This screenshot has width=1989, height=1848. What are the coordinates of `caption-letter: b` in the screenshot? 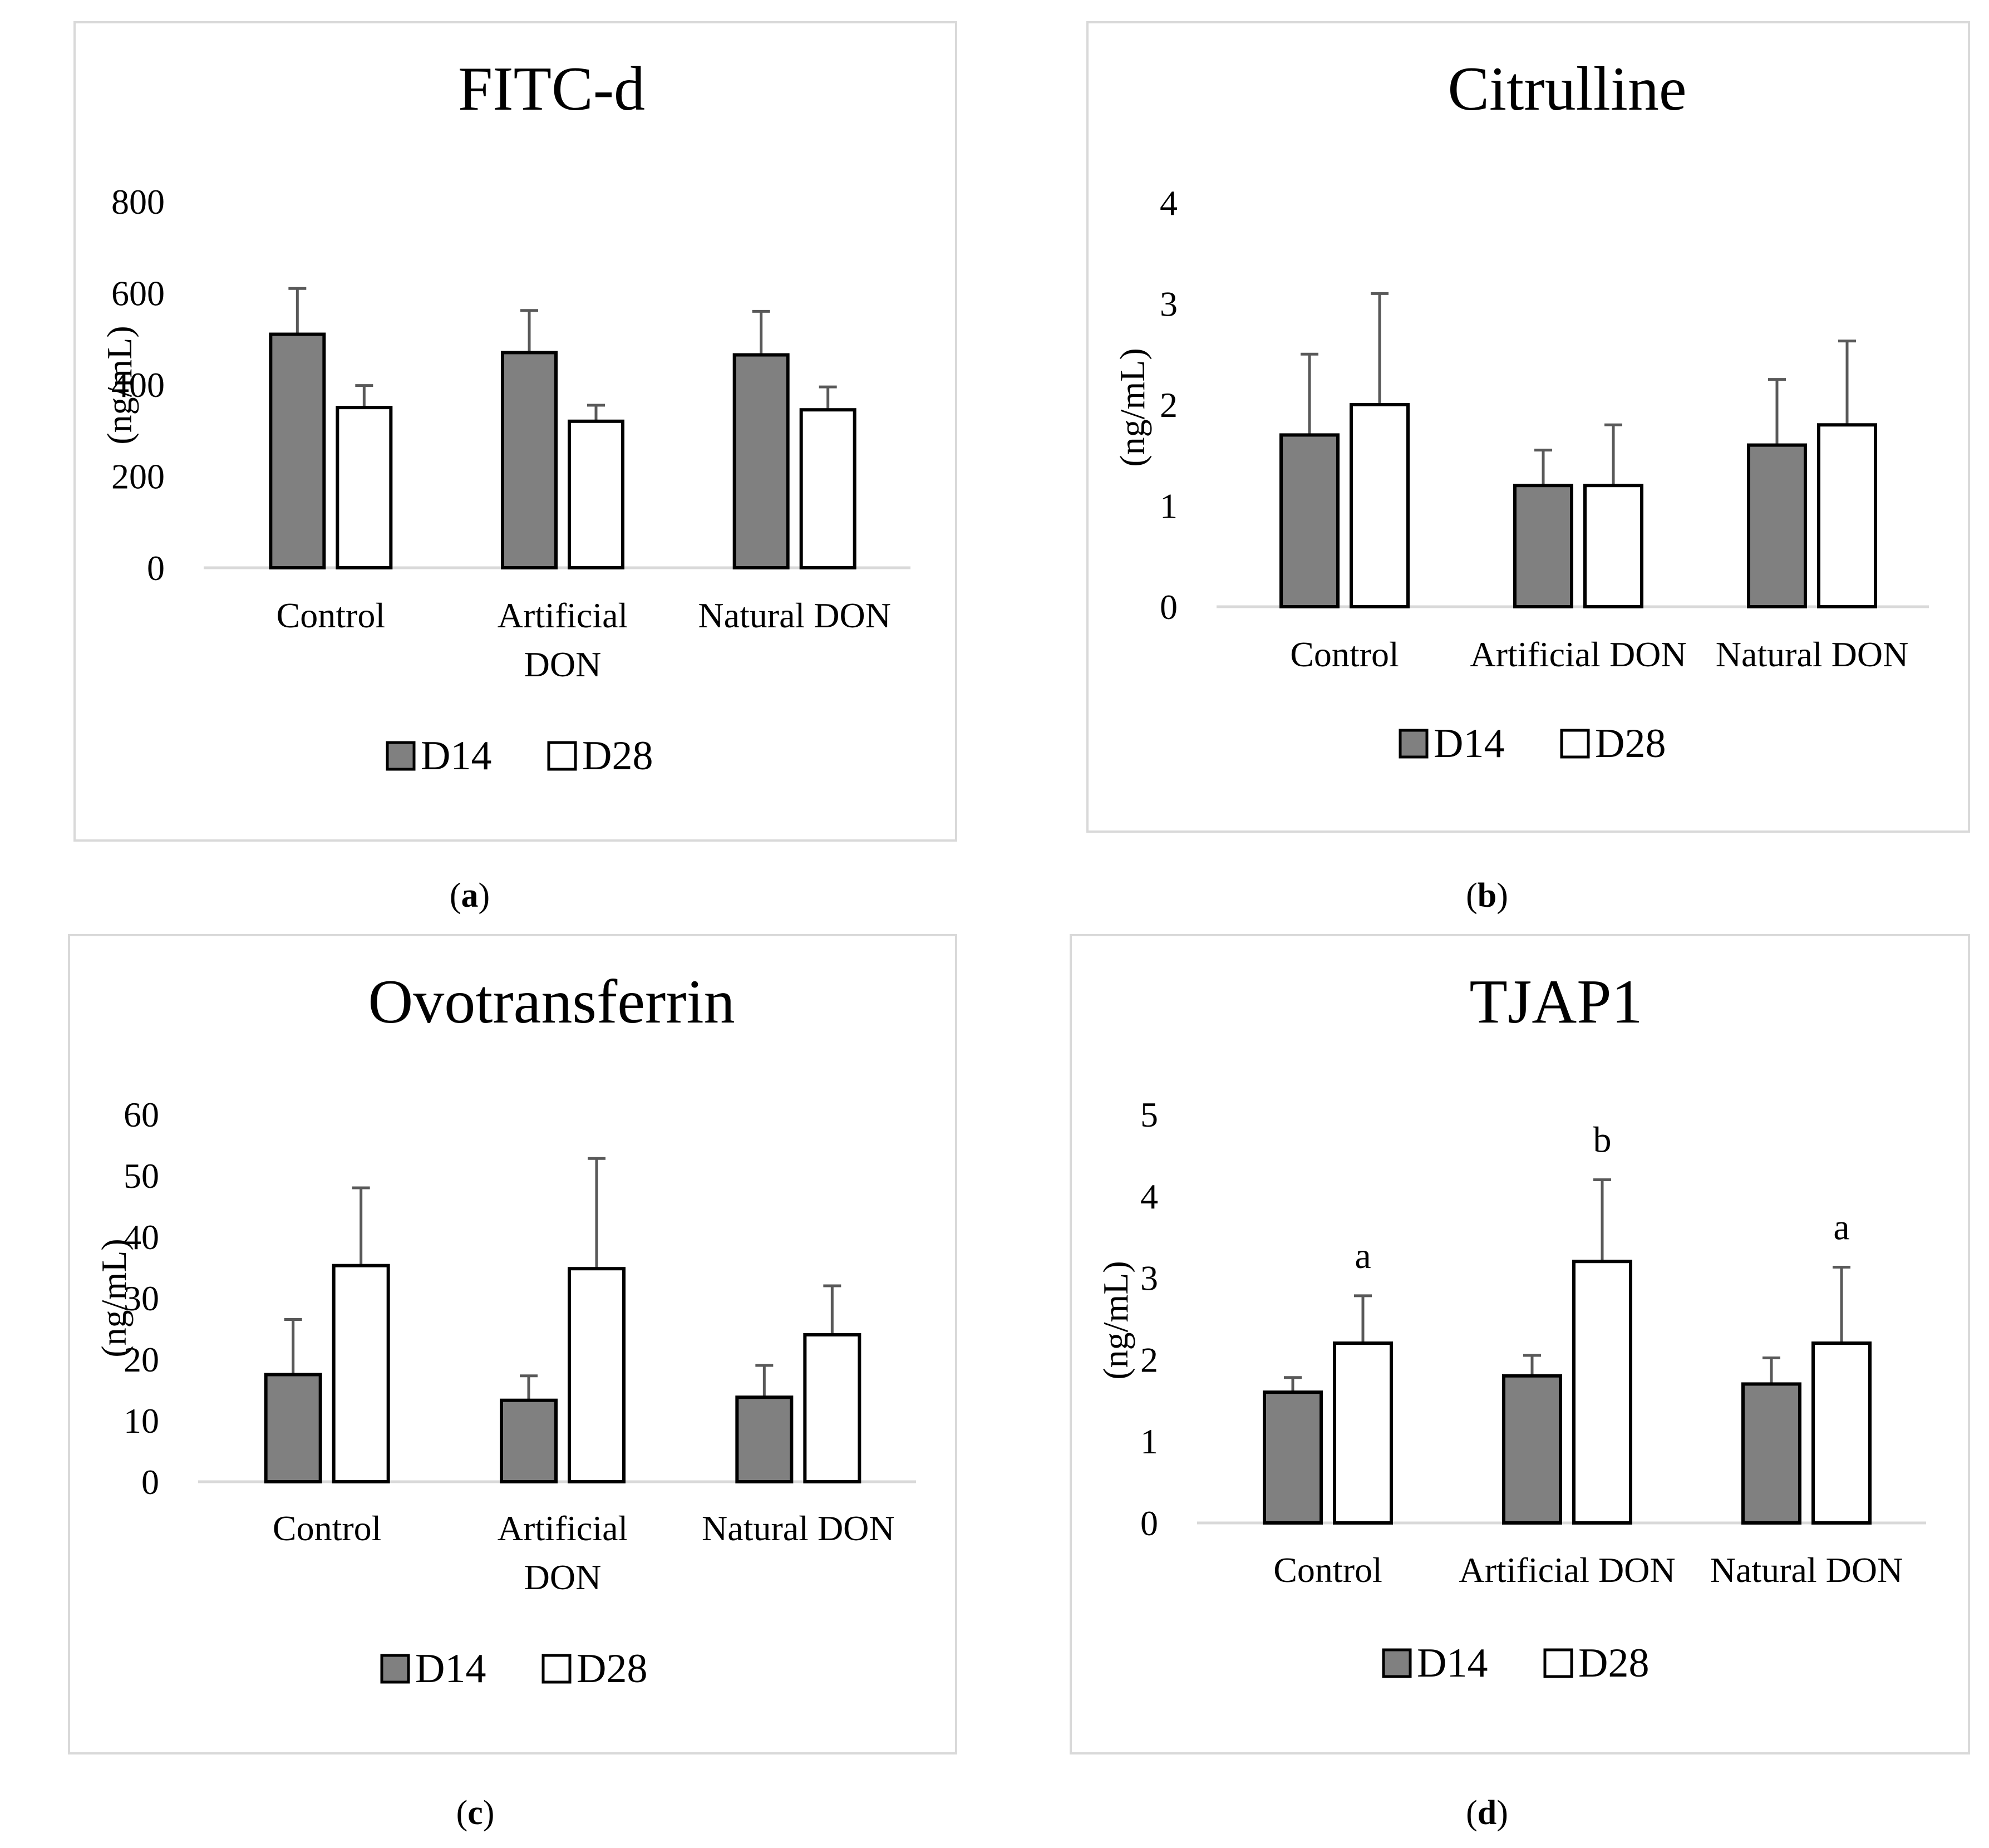 It's located at (1487, 896).